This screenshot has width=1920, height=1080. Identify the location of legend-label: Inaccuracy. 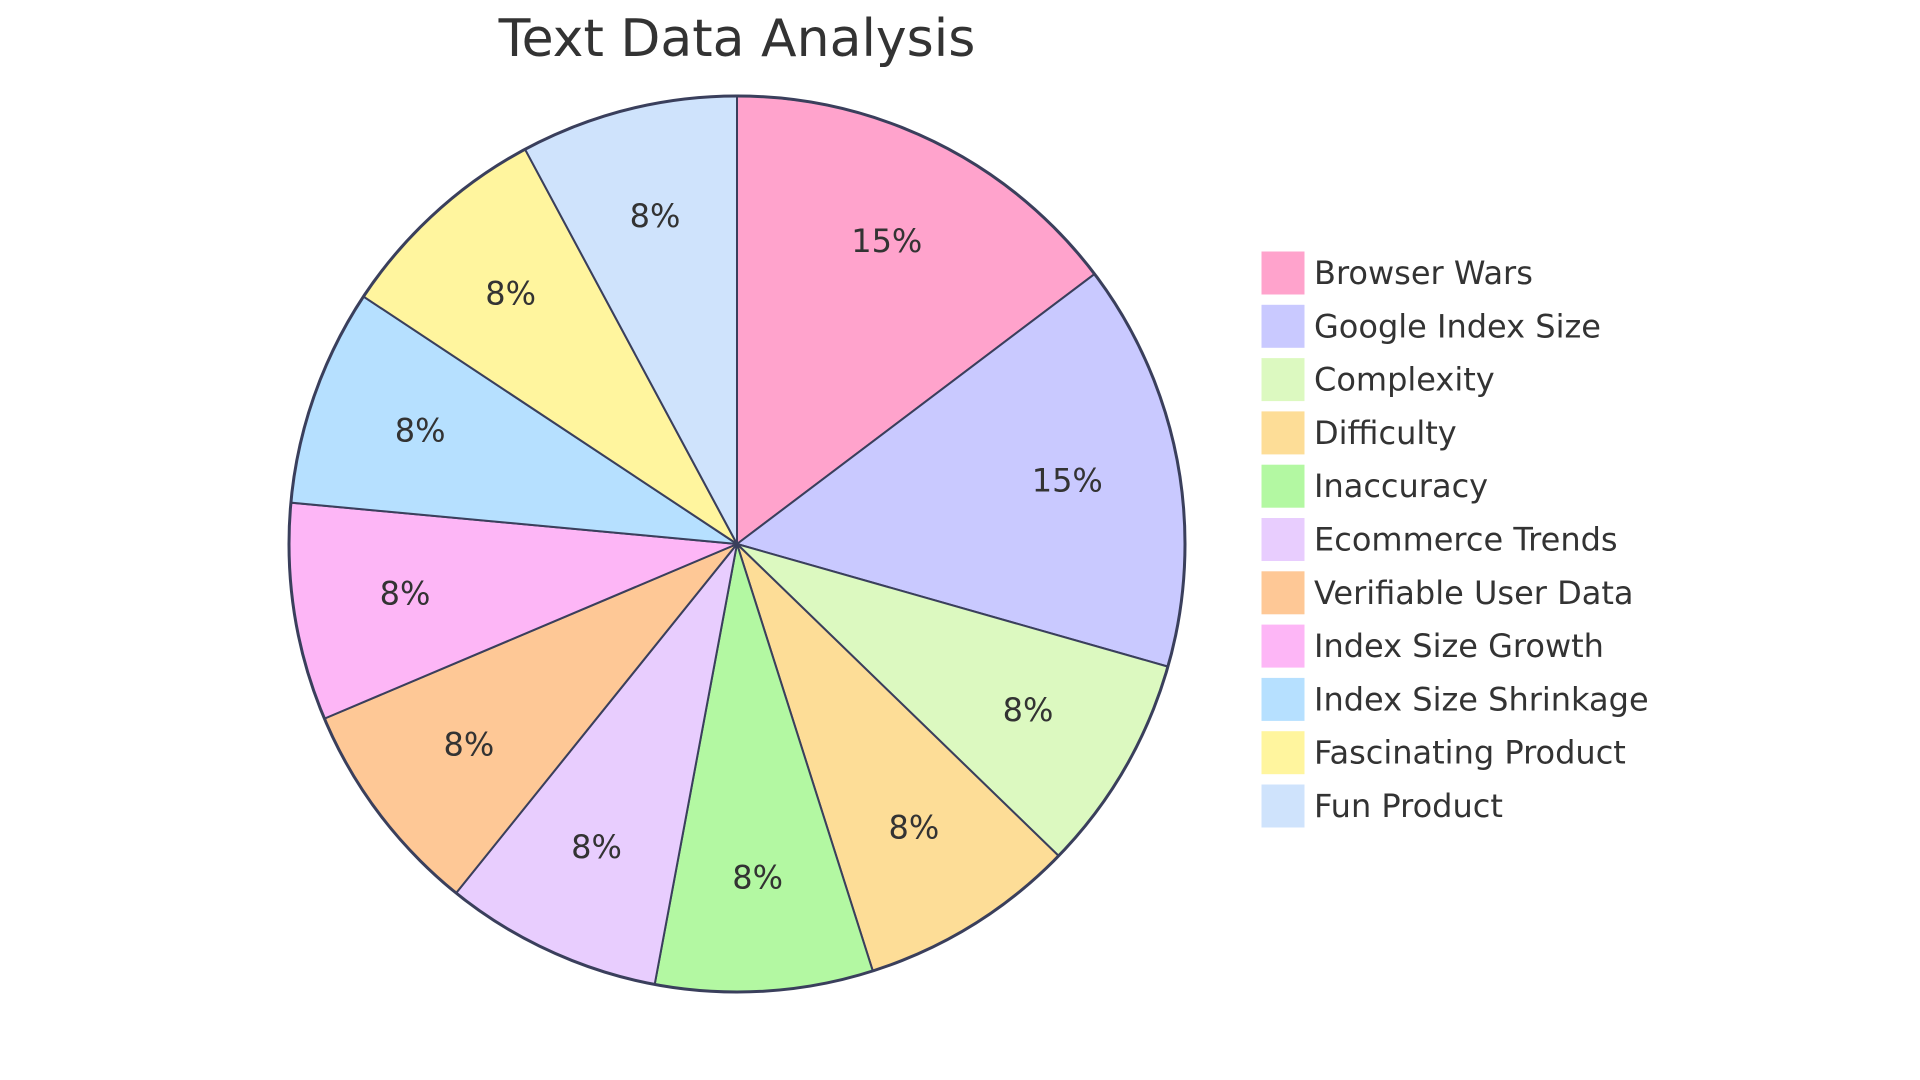
(1401, 486).